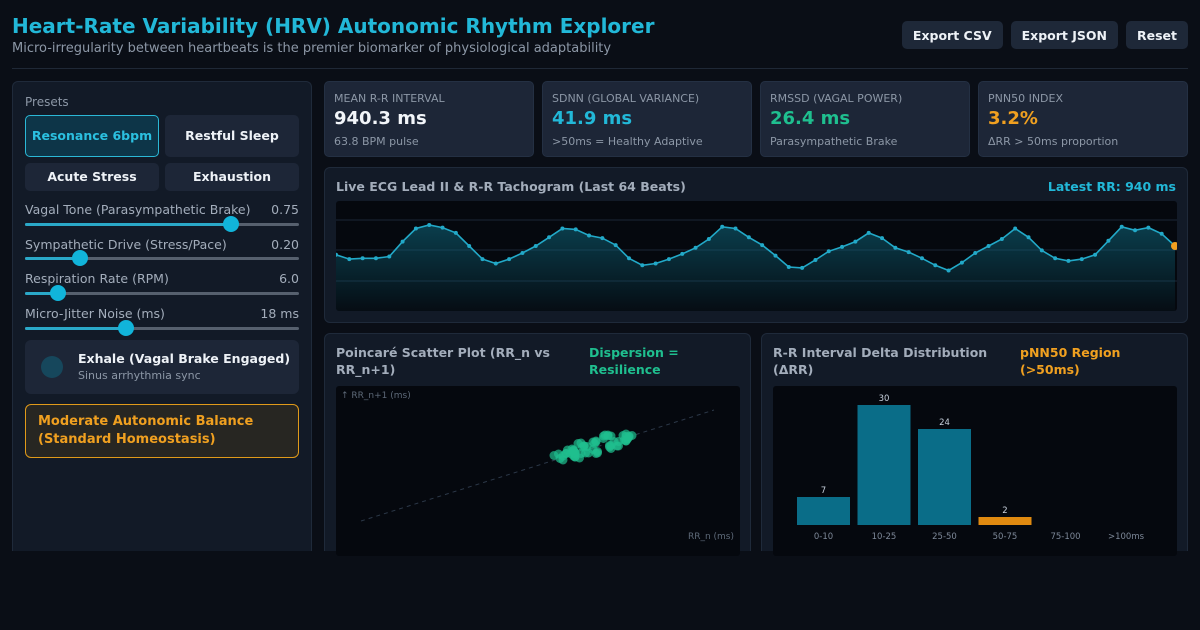 The width and height of the screenshot is (1200, 630). Describe the element at coordinates (834, 141) in the screenshot. I see `stat-subtext: Parasympathetic Brake` at that location.